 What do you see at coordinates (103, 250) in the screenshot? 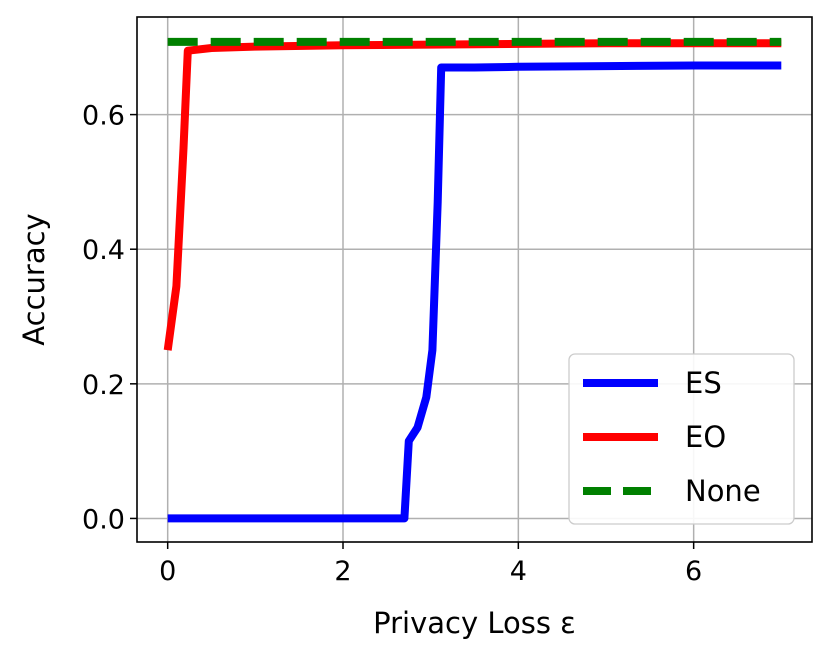
I see `y-tick-label: 0.4` at bounding box center [103, 250].